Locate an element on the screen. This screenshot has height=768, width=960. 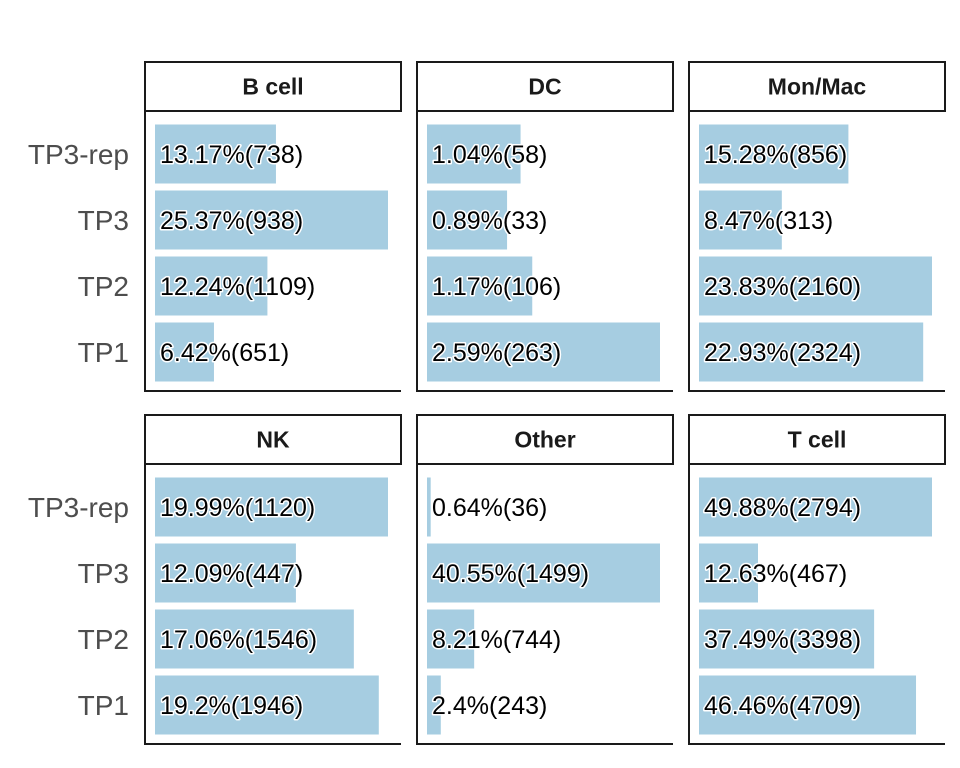
bar-data-label: 22.93%(2324) is located at coordinates (782, 353).